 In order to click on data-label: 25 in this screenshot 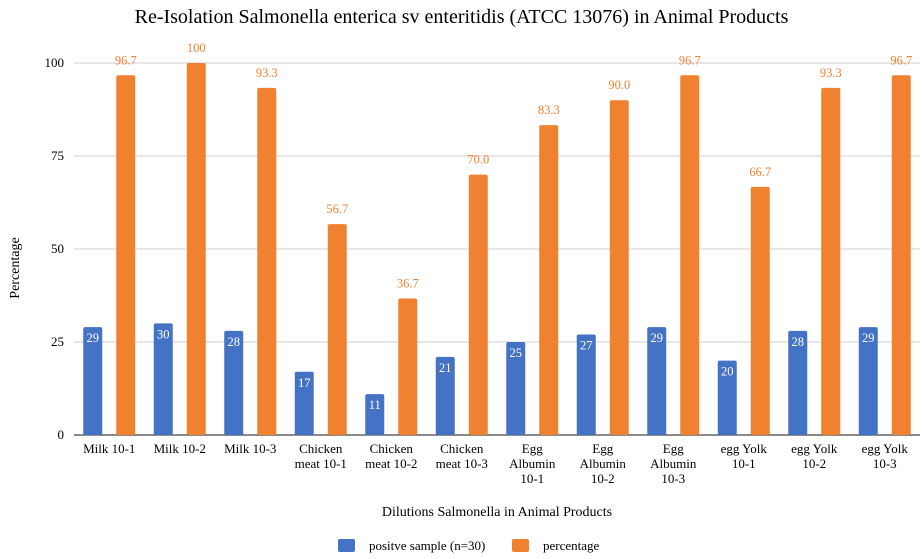, I will do `click(516, 353)`.